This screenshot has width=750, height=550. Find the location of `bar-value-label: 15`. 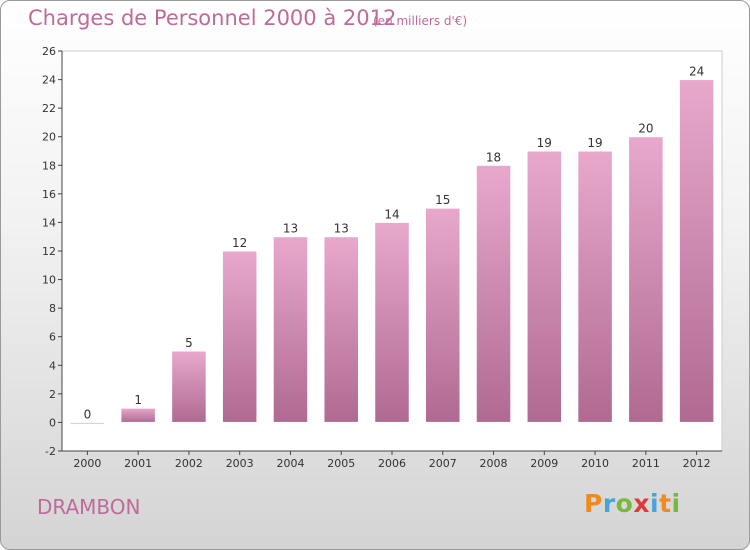

bar-value-label: 15 is located at coordinates (442, 200).